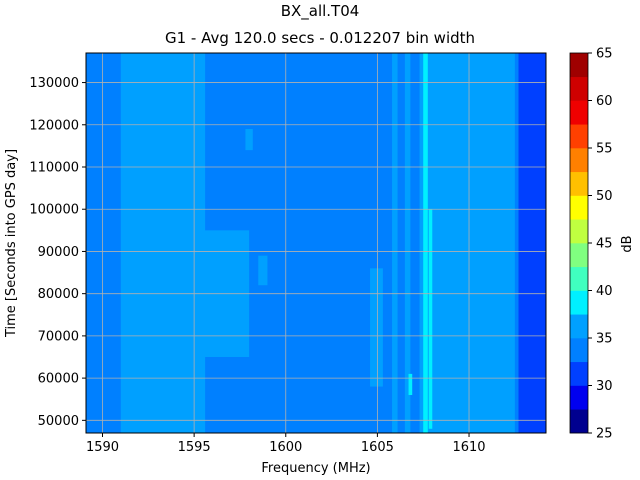  What do you see at coordinates (102, 447) in the screenshot?
I see `x-tick-label-0: 1590` at bounding box center [102, 447].